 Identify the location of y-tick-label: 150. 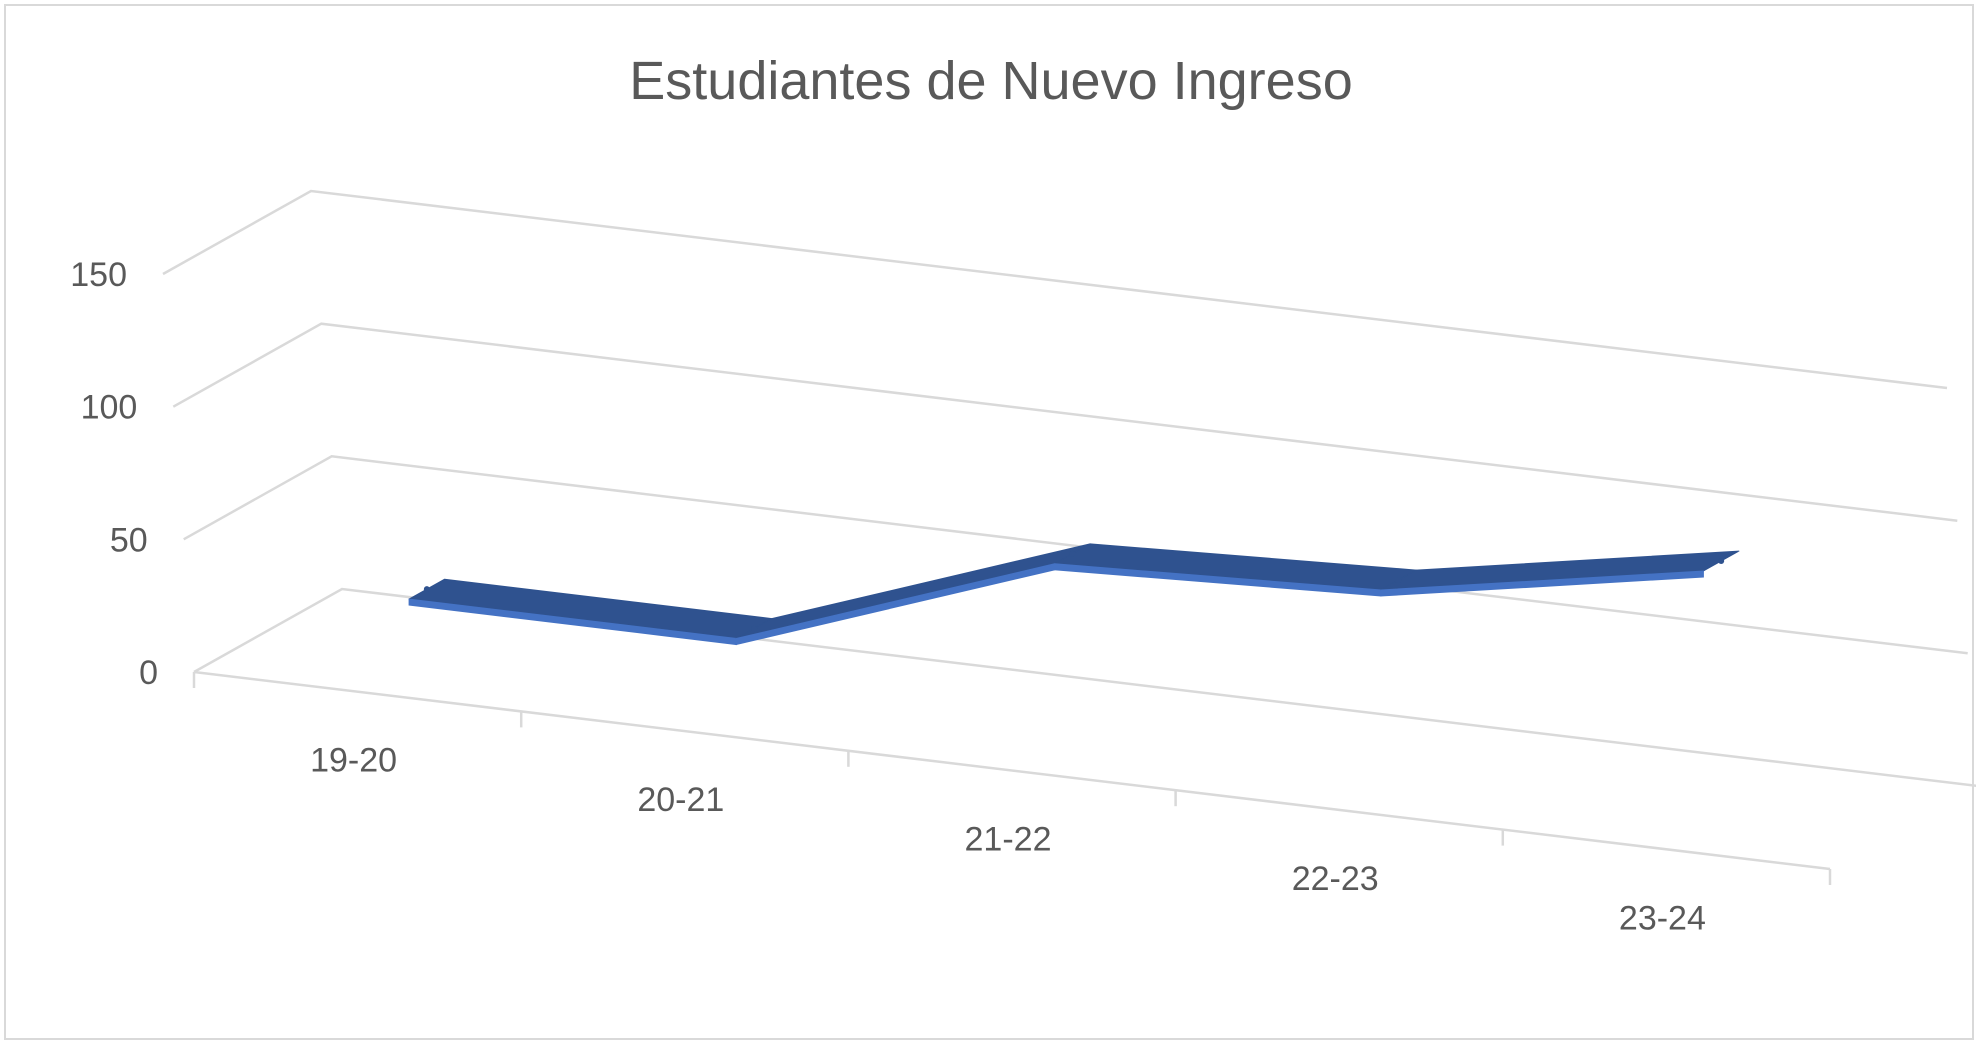
(98, 275).